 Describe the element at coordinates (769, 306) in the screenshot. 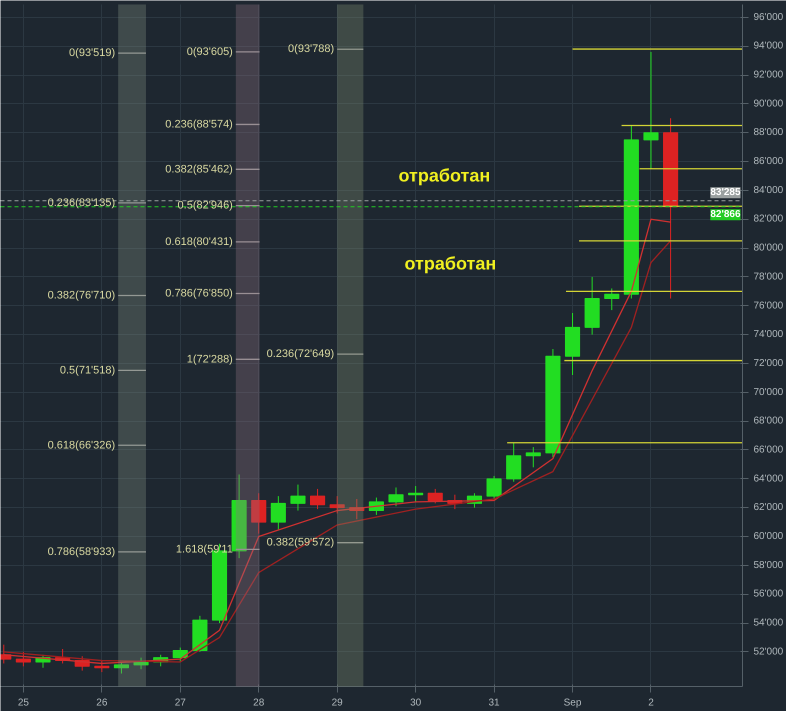

I see `y-tick-label: 76'000` at that location.